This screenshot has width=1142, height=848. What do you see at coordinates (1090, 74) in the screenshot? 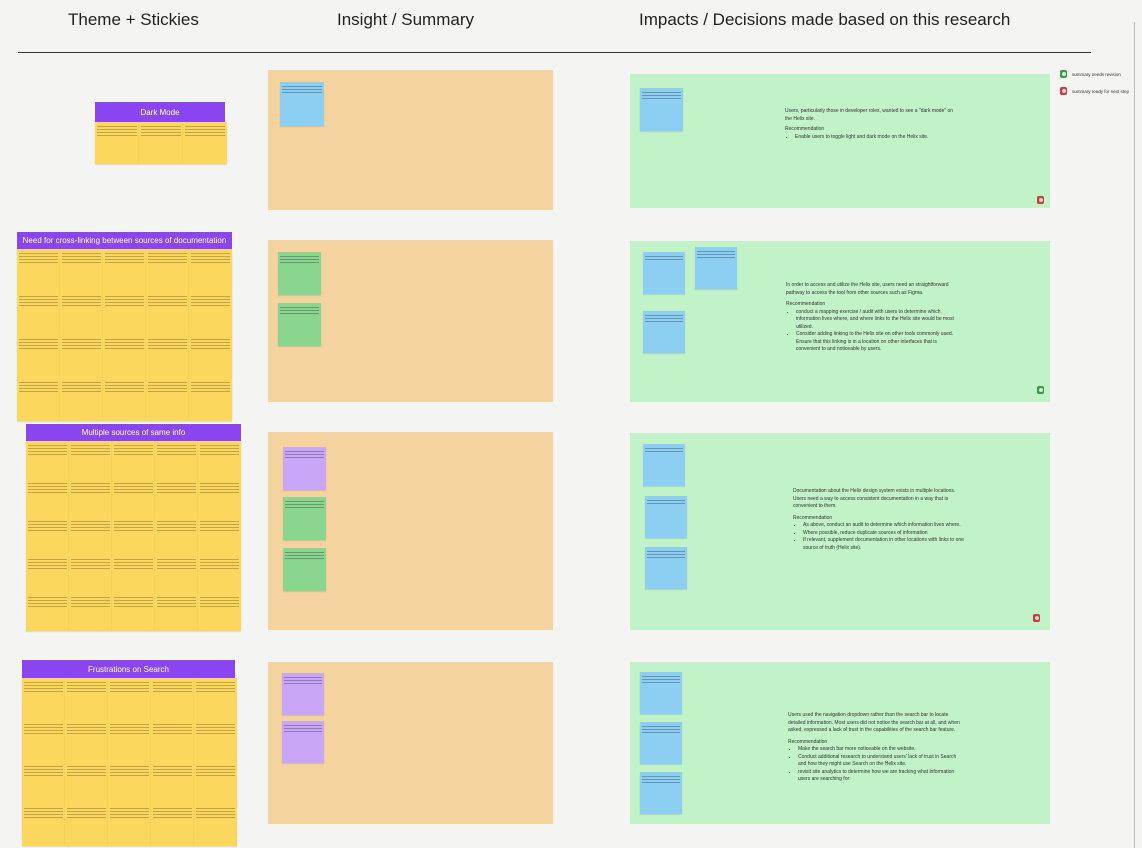
I see `legend-item-needs-revision: summary needs revision` at bounding box center [1090, 74].